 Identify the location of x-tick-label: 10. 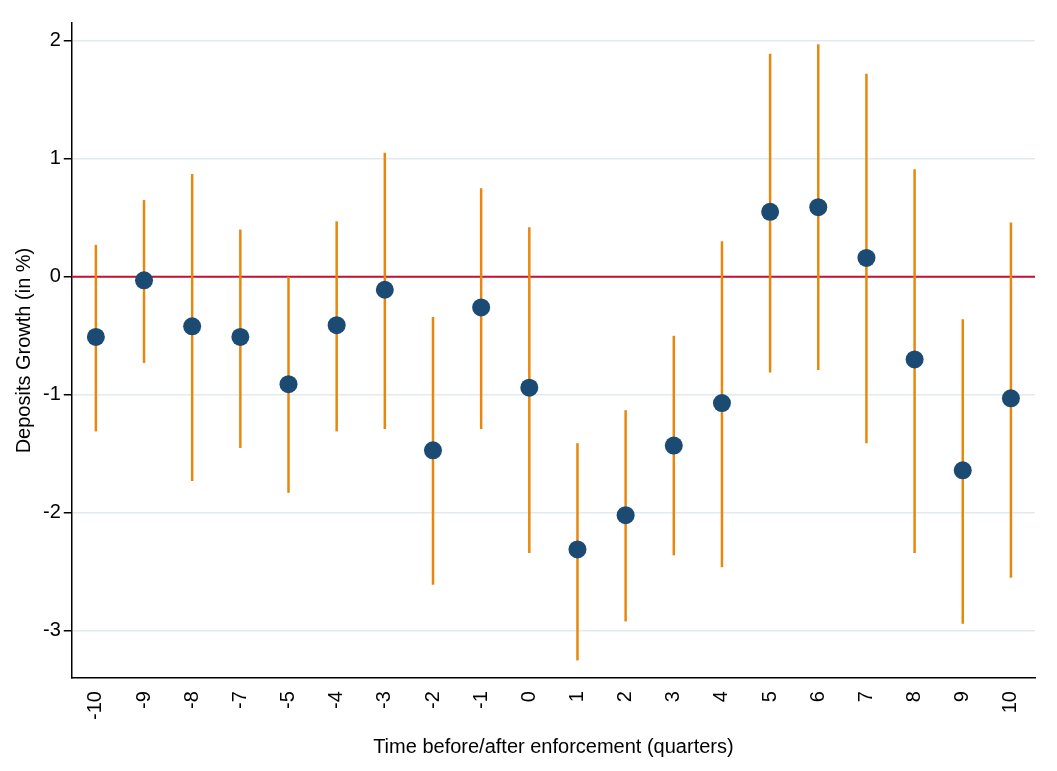
(1009, 702).